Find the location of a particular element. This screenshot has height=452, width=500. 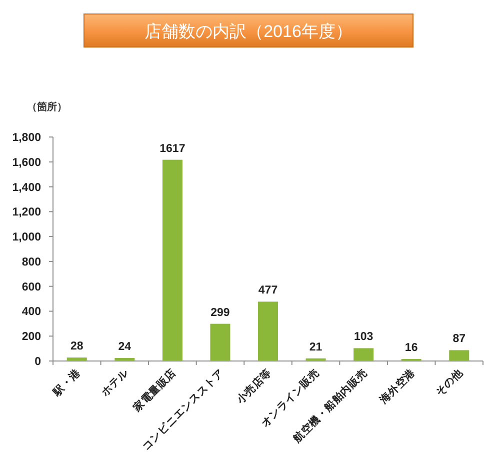

chart-title: 店舗数の内訳（2016年度） is located at coordinates (248, 31).